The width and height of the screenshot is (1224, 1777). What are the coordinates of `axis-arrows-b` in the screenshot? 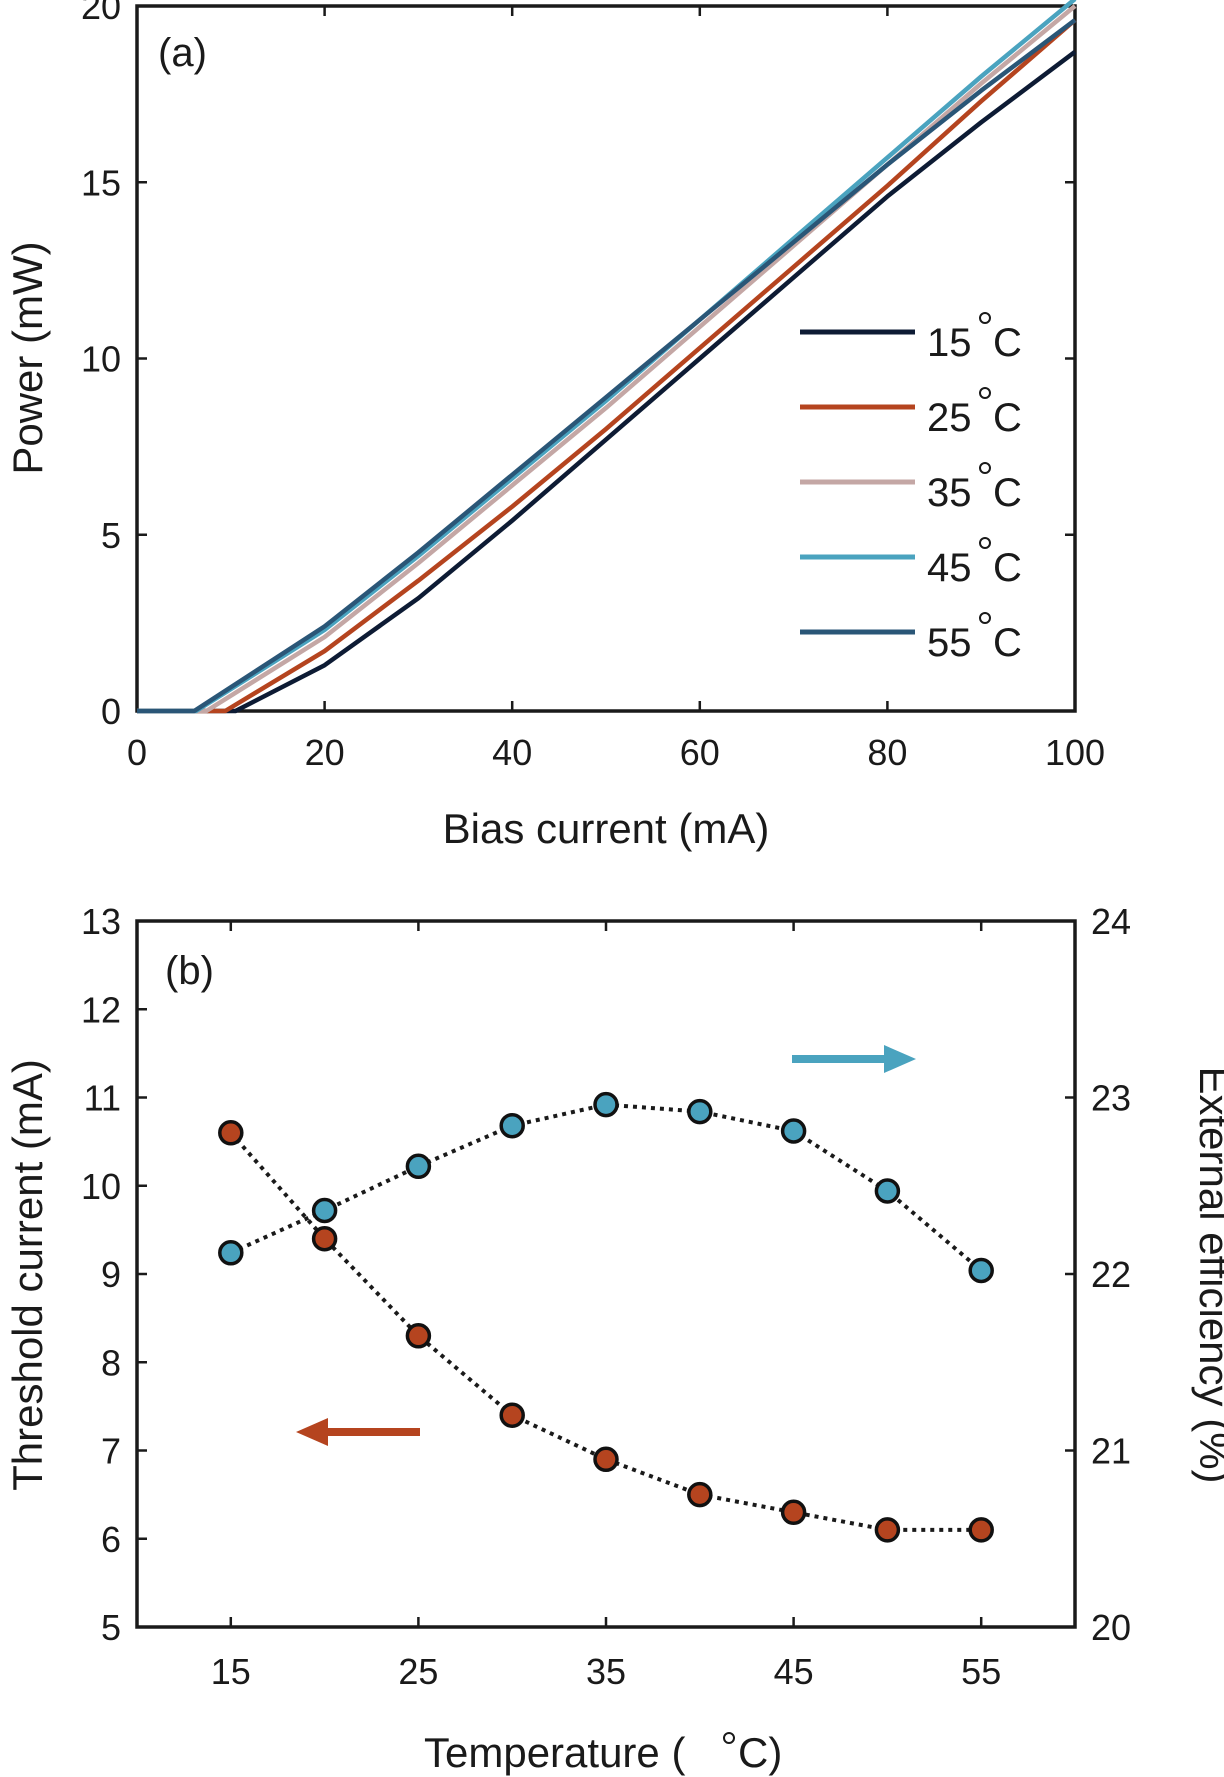 It's located at (606, 1245).